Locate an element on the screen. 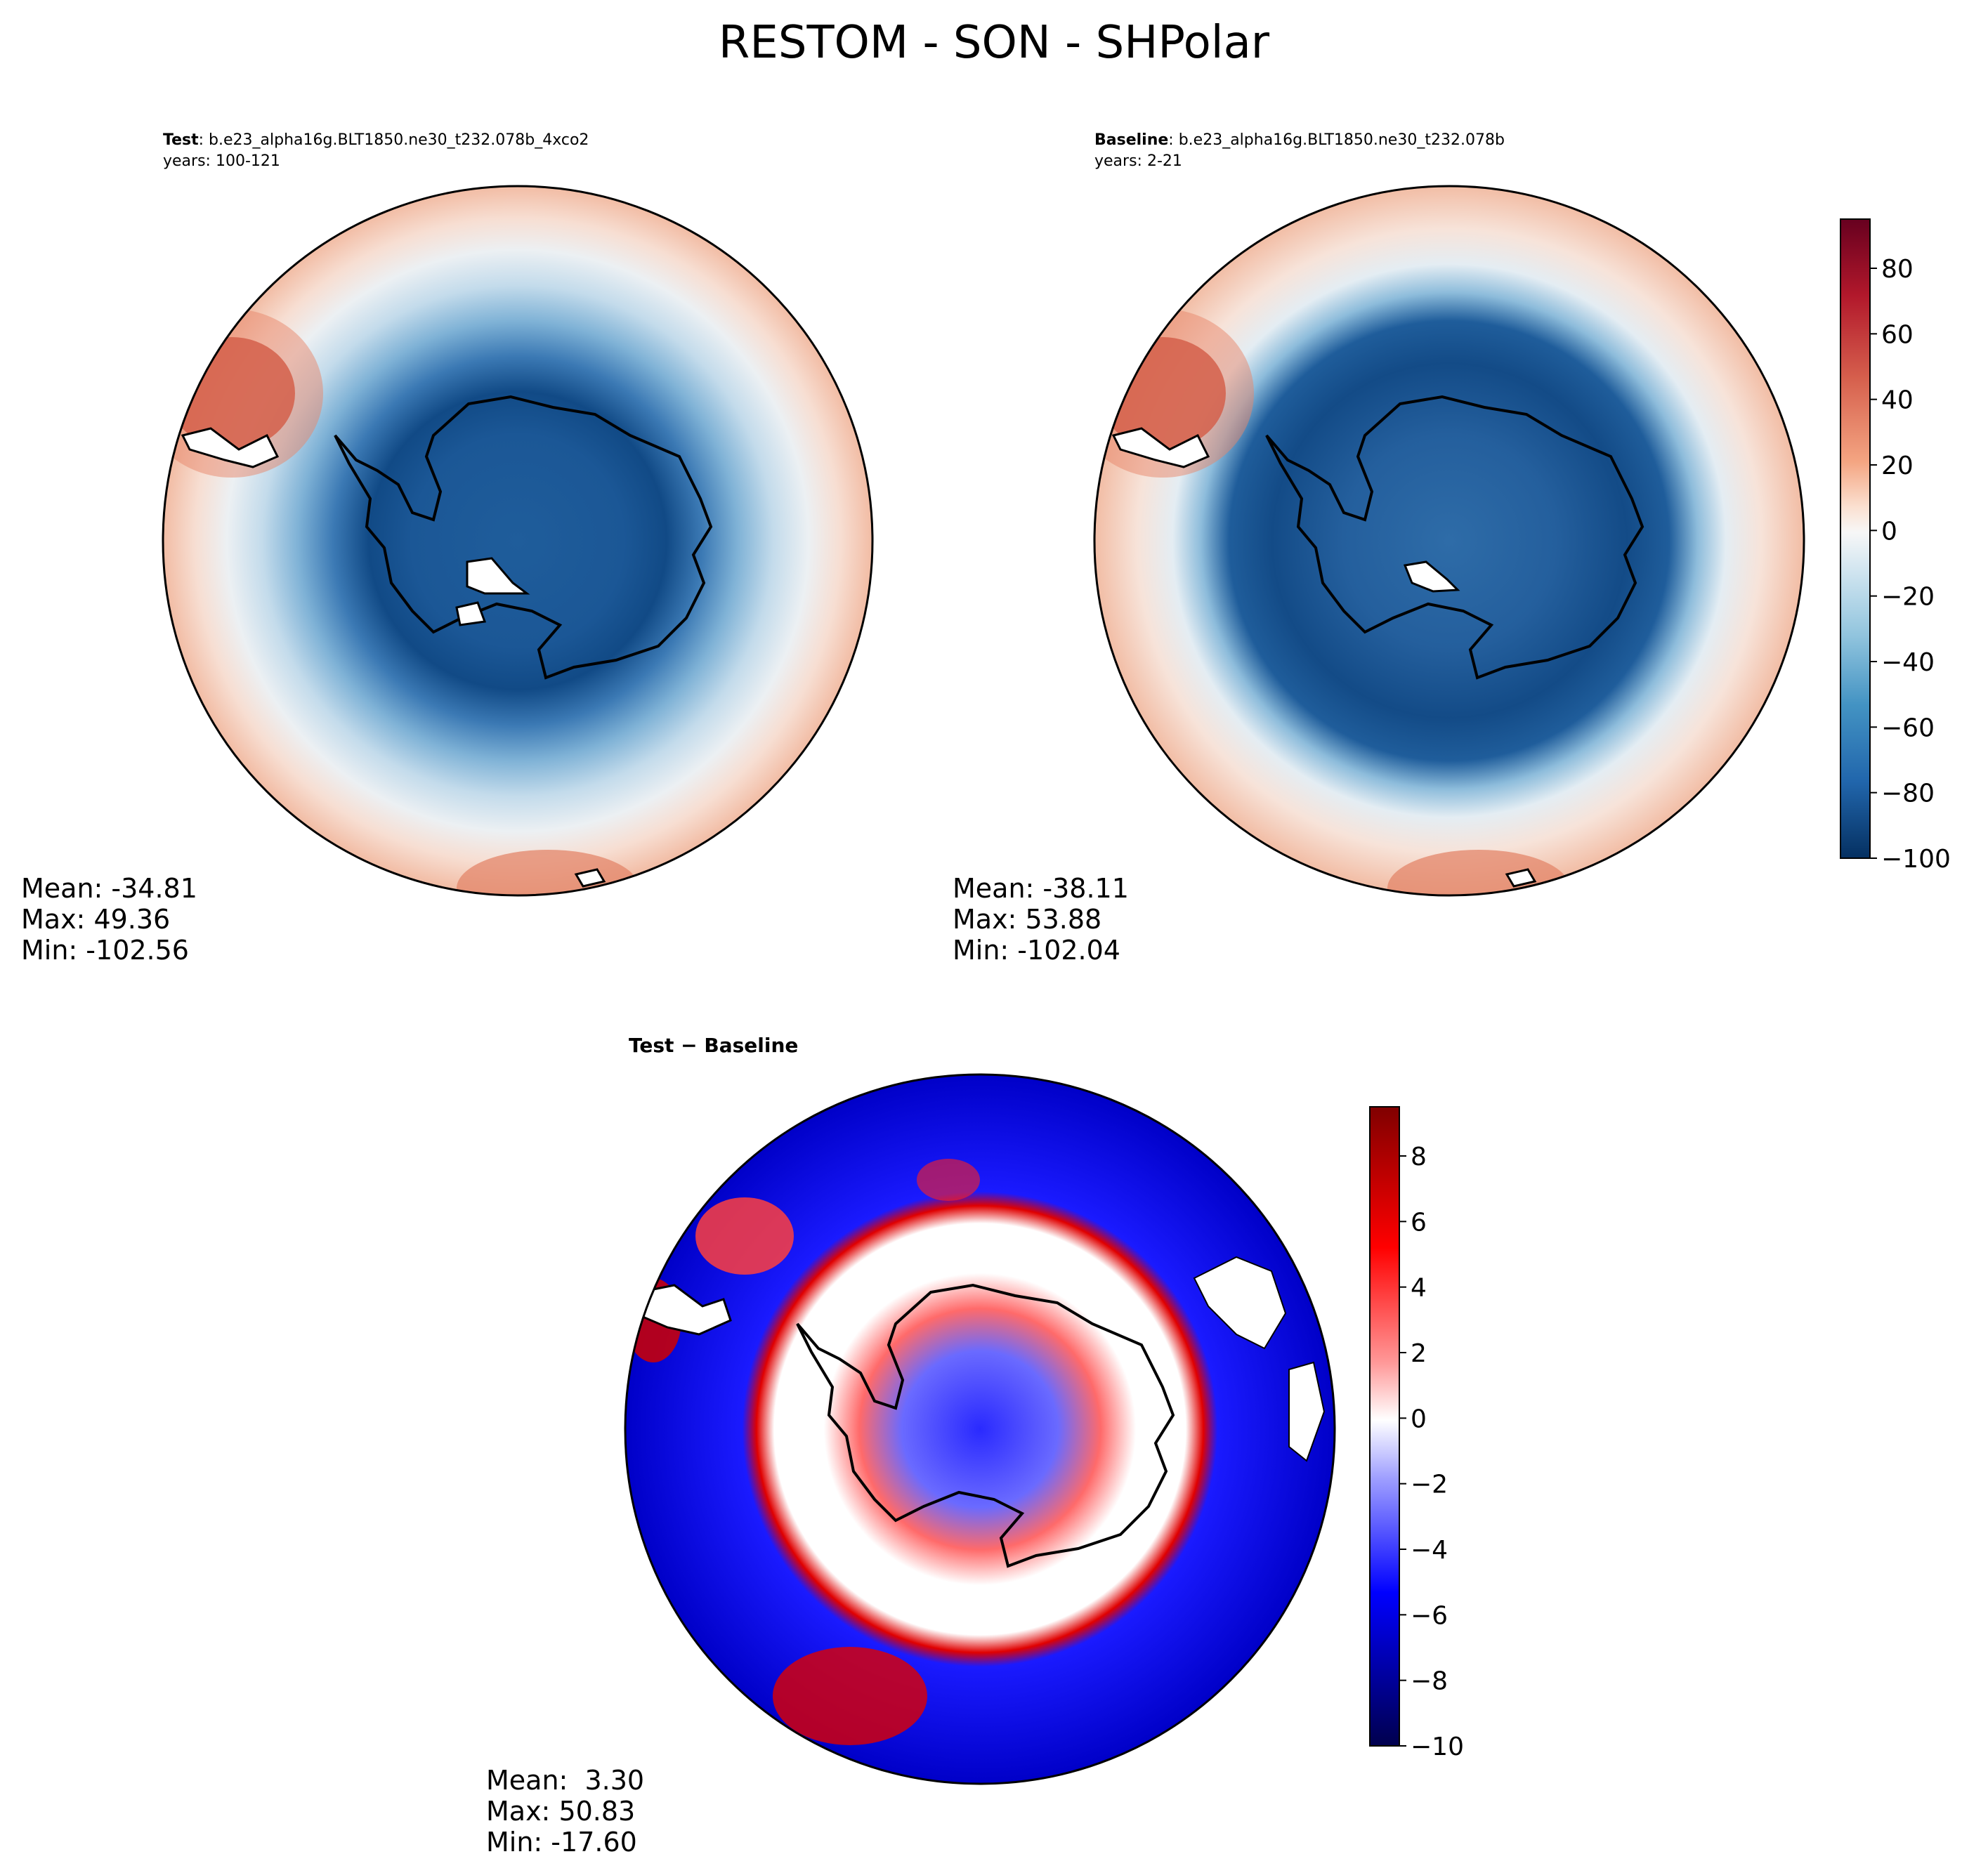 This screenshot has width=1988, height=1873. panel-test-stat-min: Min: -102.56 is located at coordinates (105, 950).